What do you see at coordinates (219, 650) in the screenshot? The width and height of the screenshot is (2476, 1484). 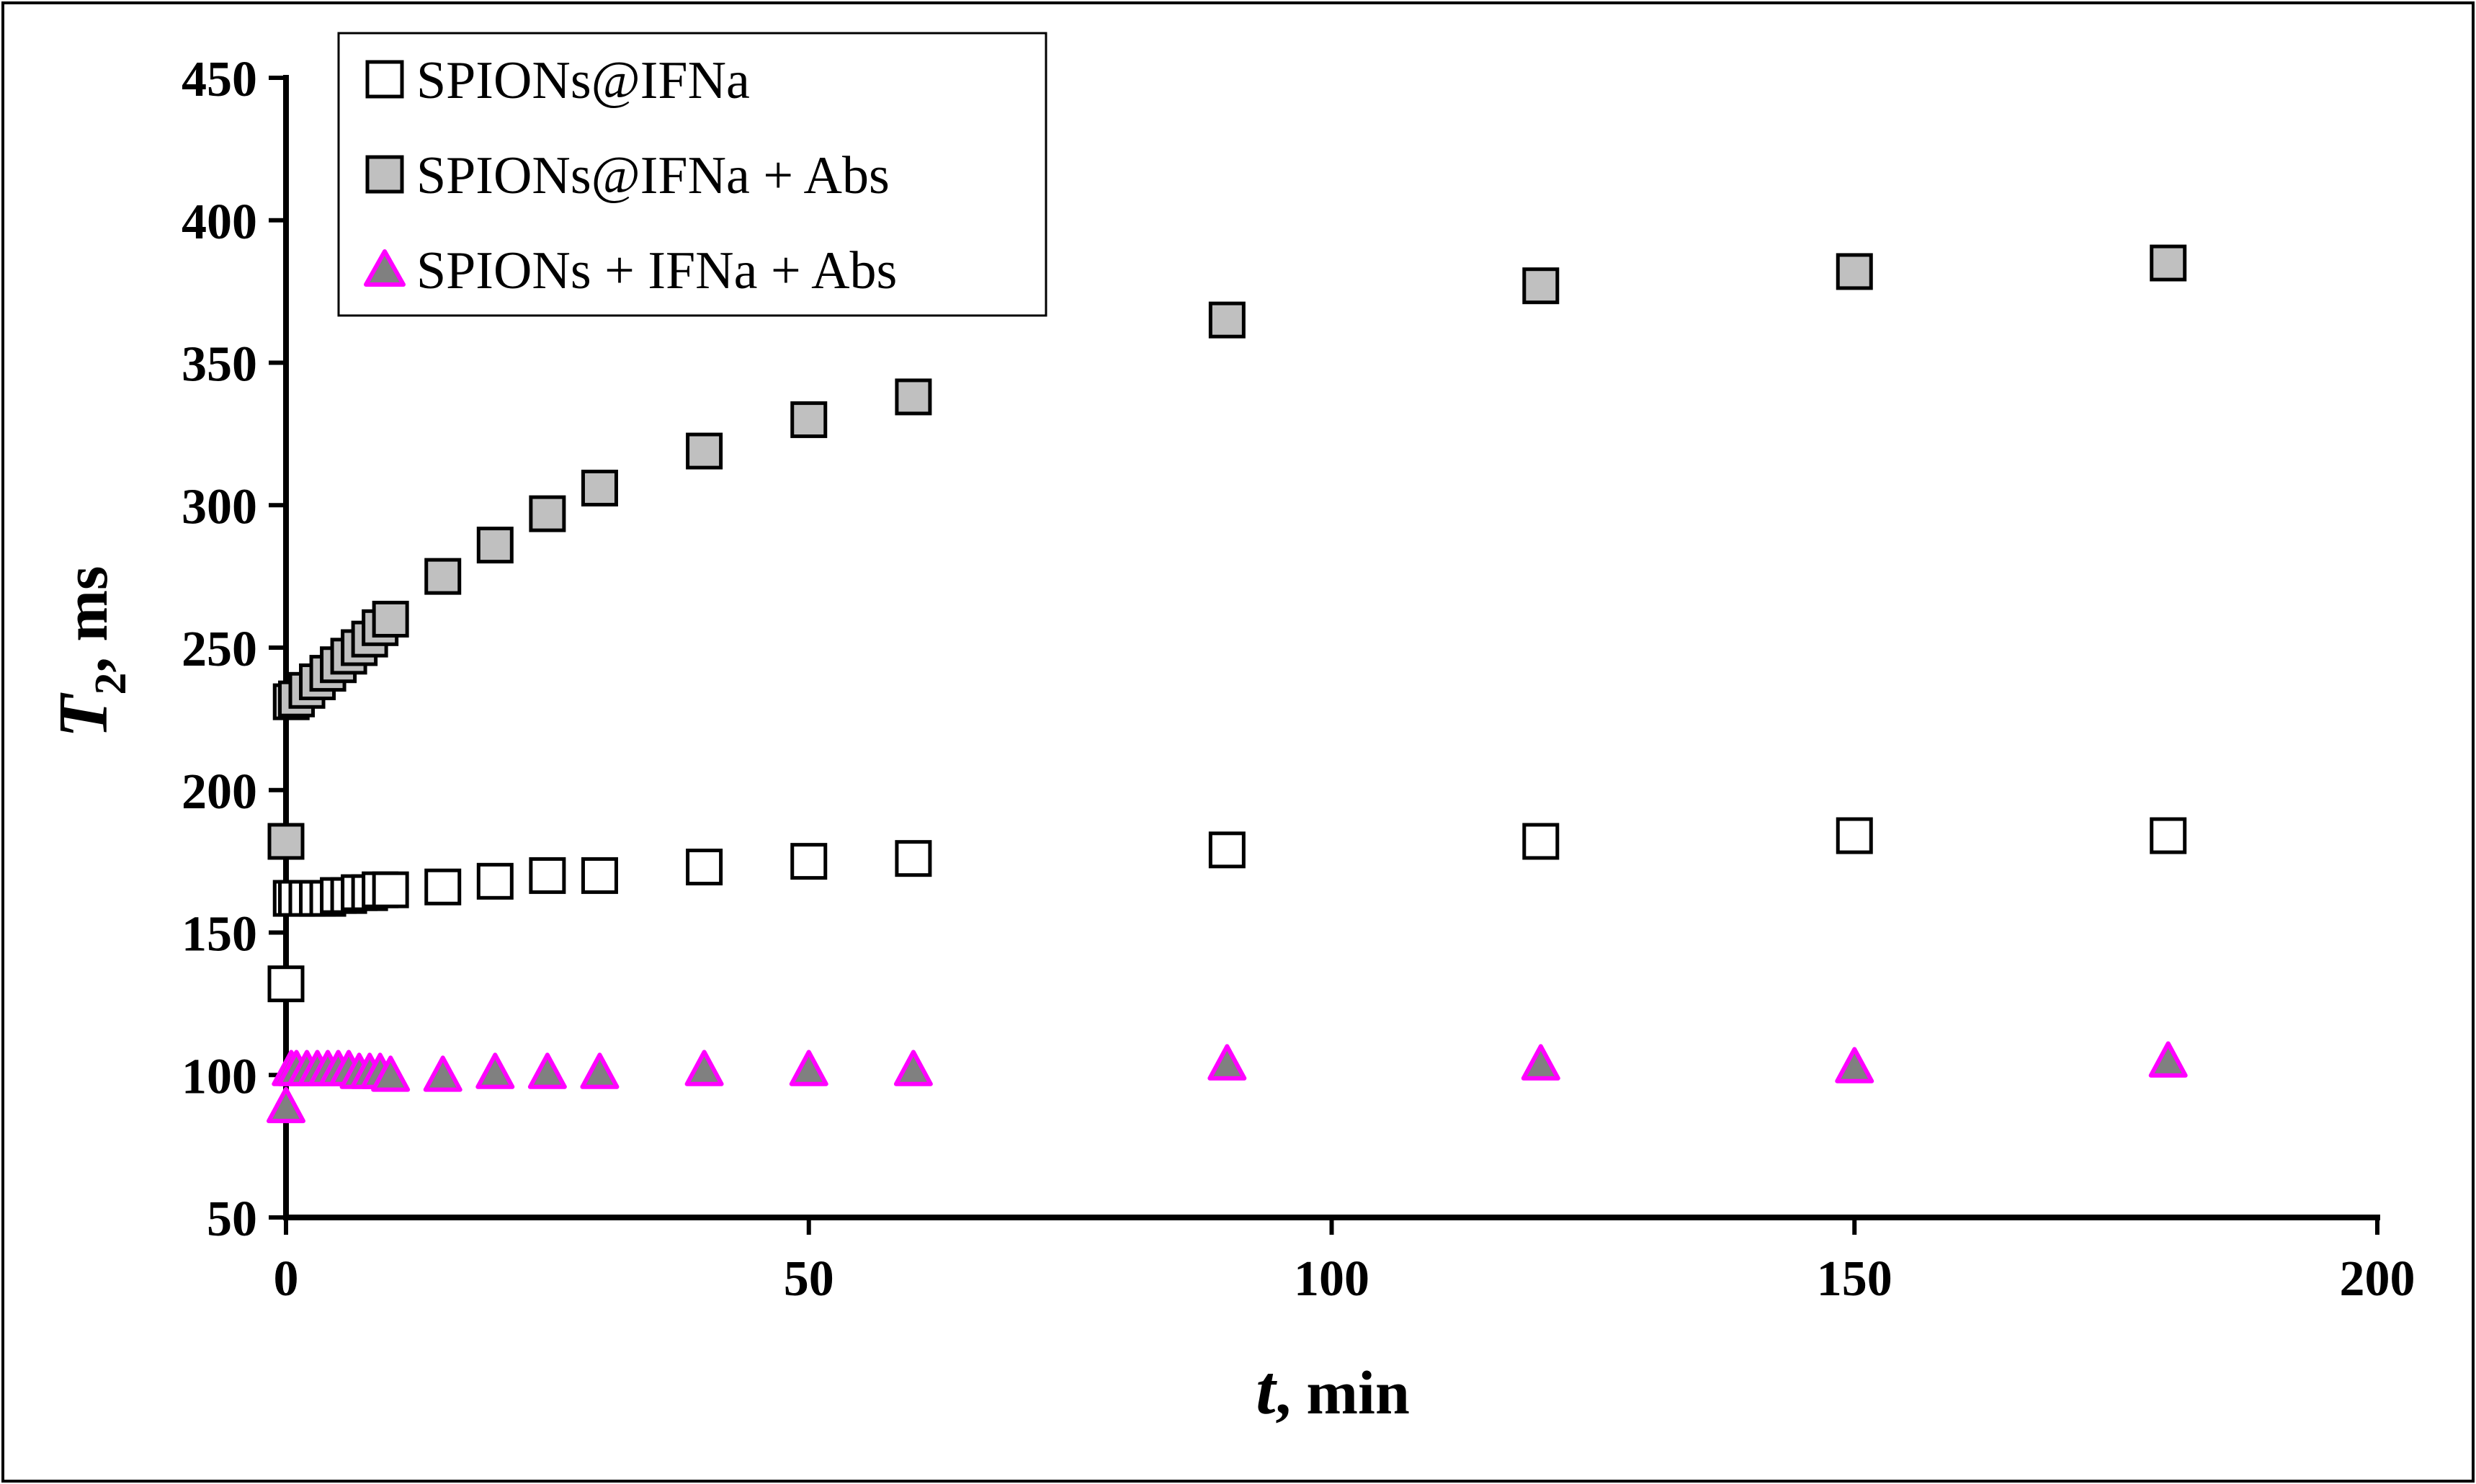 I see `y-tick-label: 250` at bounding box center [219, 650].